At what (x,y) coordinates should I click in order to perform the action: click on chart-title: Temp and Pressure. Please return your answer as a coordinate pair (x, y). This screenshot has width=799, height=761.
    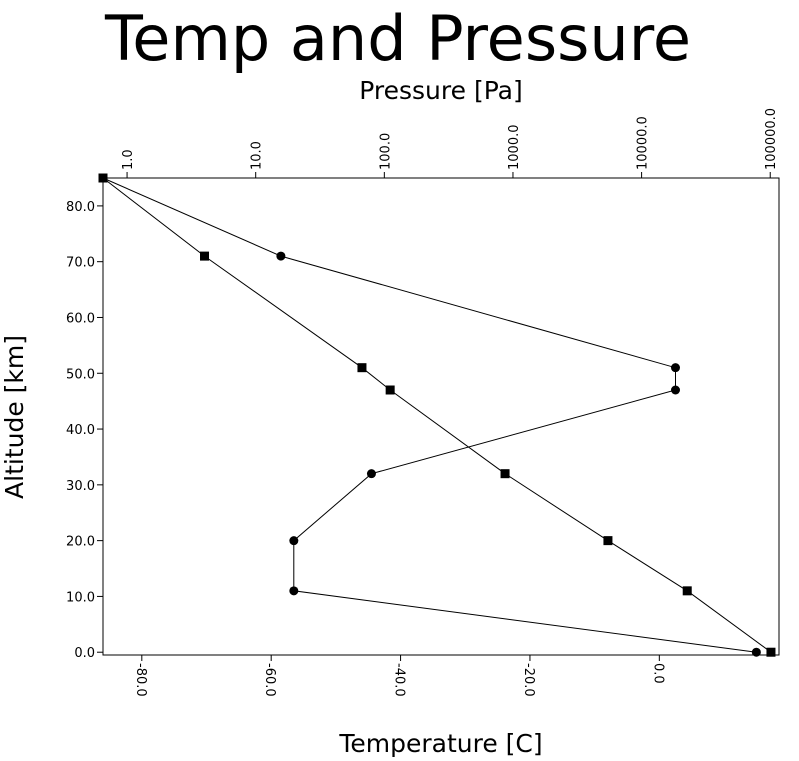
    Looking at the image, I should click on (397, 38).